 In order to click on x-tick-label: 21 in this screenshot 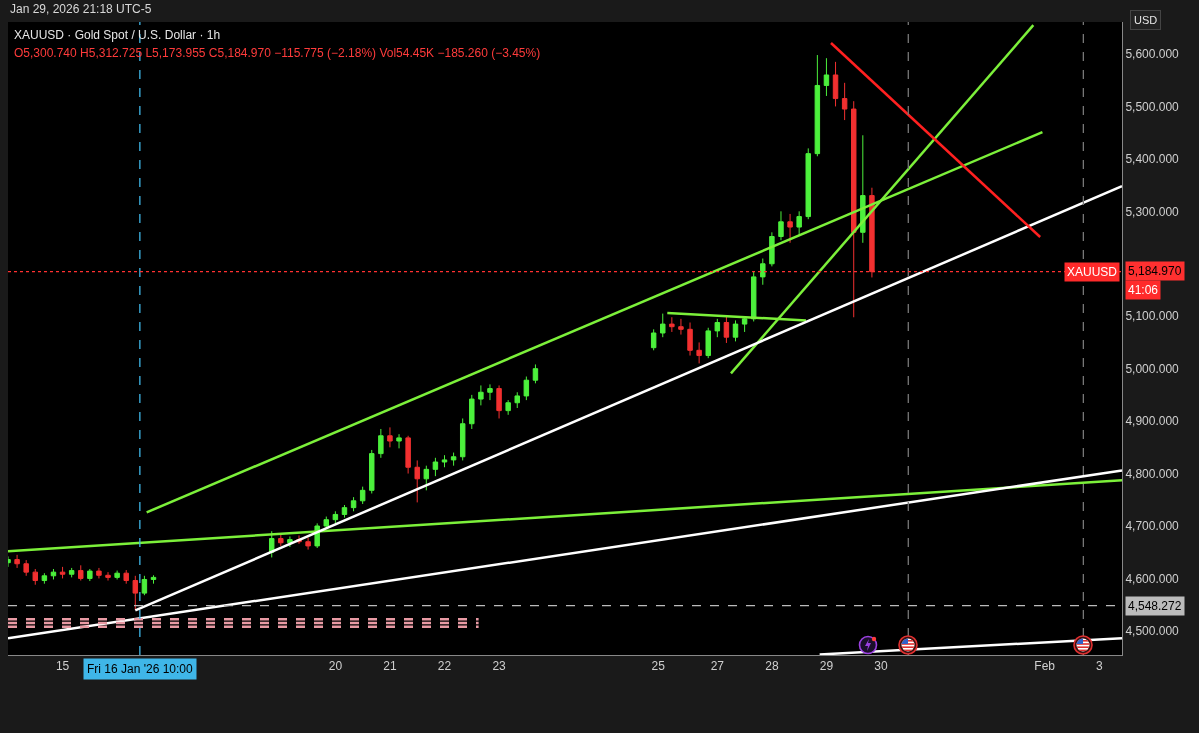, I will do `click(390, 666)`.